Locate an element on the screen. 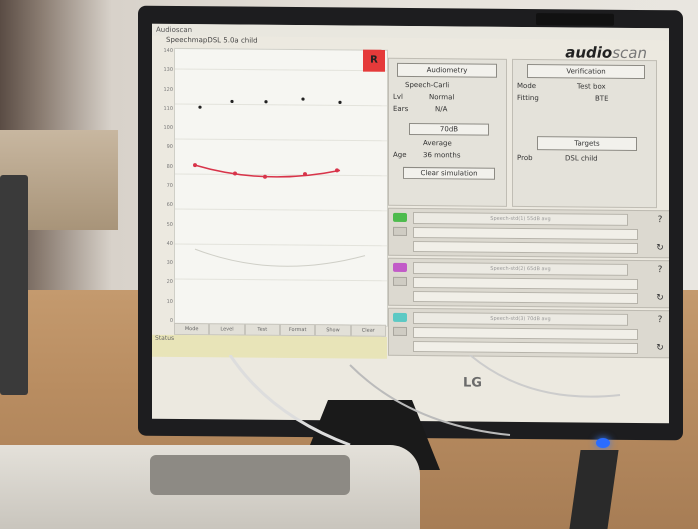 The image size is (698, 529). clear-simulation-button: Clear simulation is located at coordinates (449, 173).